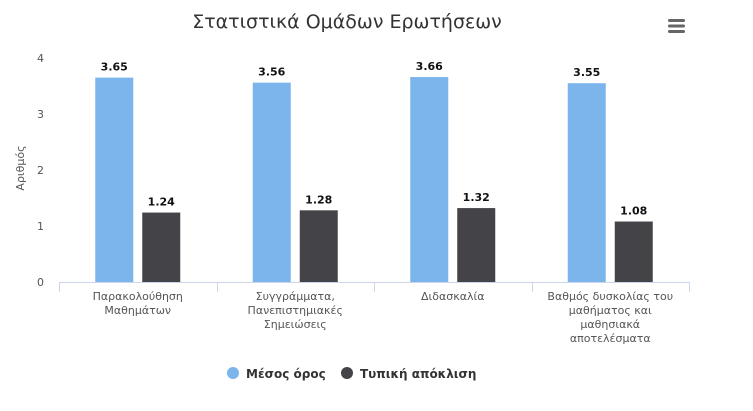  I want to click on hamburger-menu-icon, so click(676, 26).